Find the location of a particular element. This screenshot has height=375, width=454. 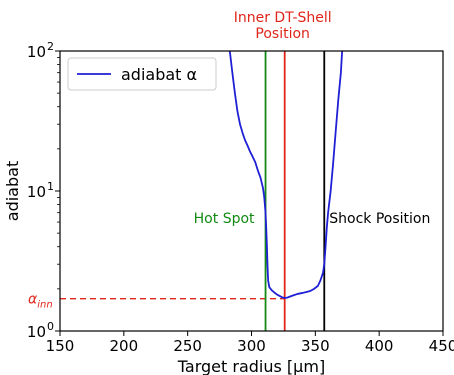

x-tick-label: 400 is located at coordinates (379, 346).